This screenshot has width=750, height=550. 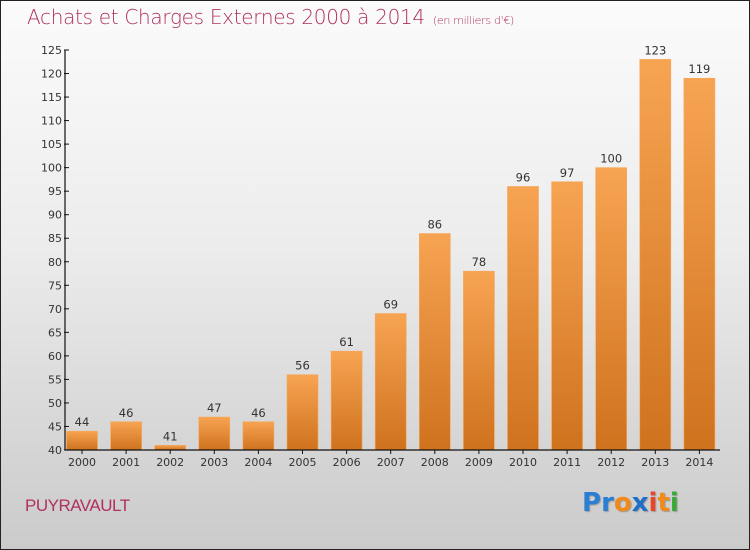 What do you see at coordinates (663, 503) in the screenshot?
I see `logo-letter: t` at bounding box center [663, 503].